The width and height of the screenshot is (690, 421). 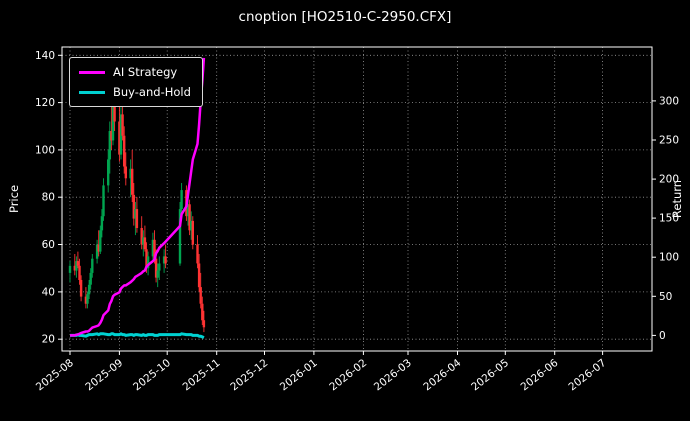 I want to click on legend-label-buy-and-hold: Buy-and-Hold, so click(x=152, y=92).